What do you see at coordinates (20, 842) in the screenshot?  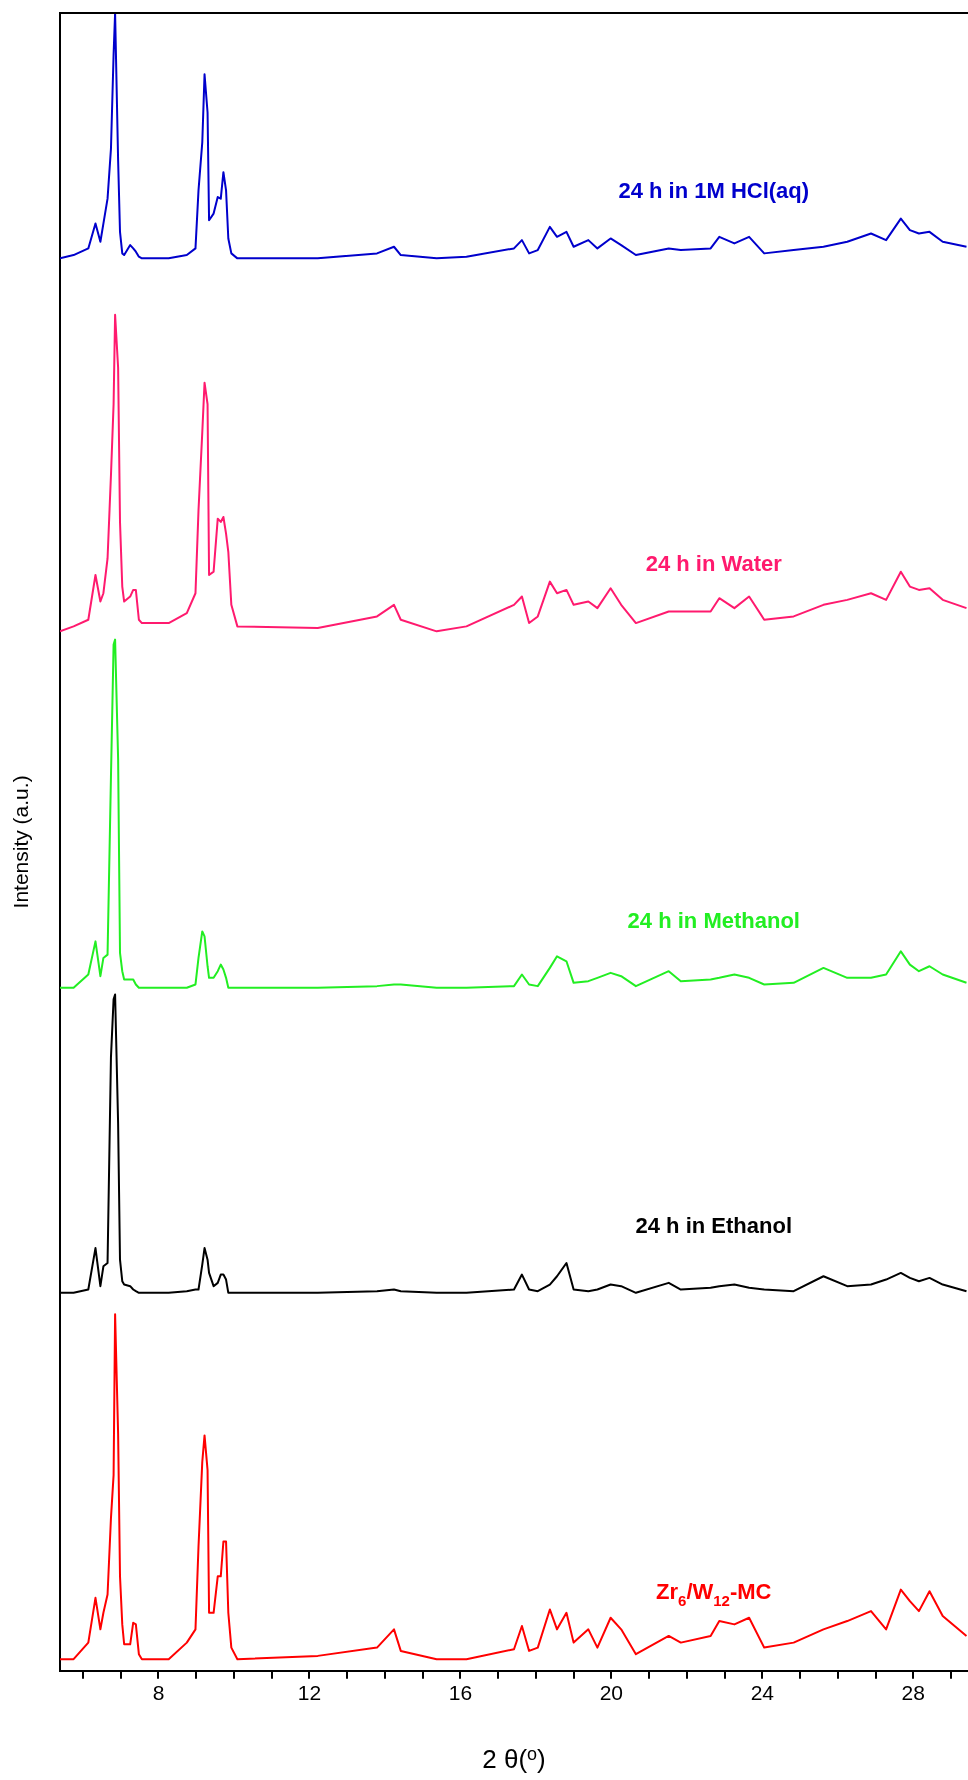 I see `y-axis-title: Intensity (a.u.)` at bounding box center [20, 842].